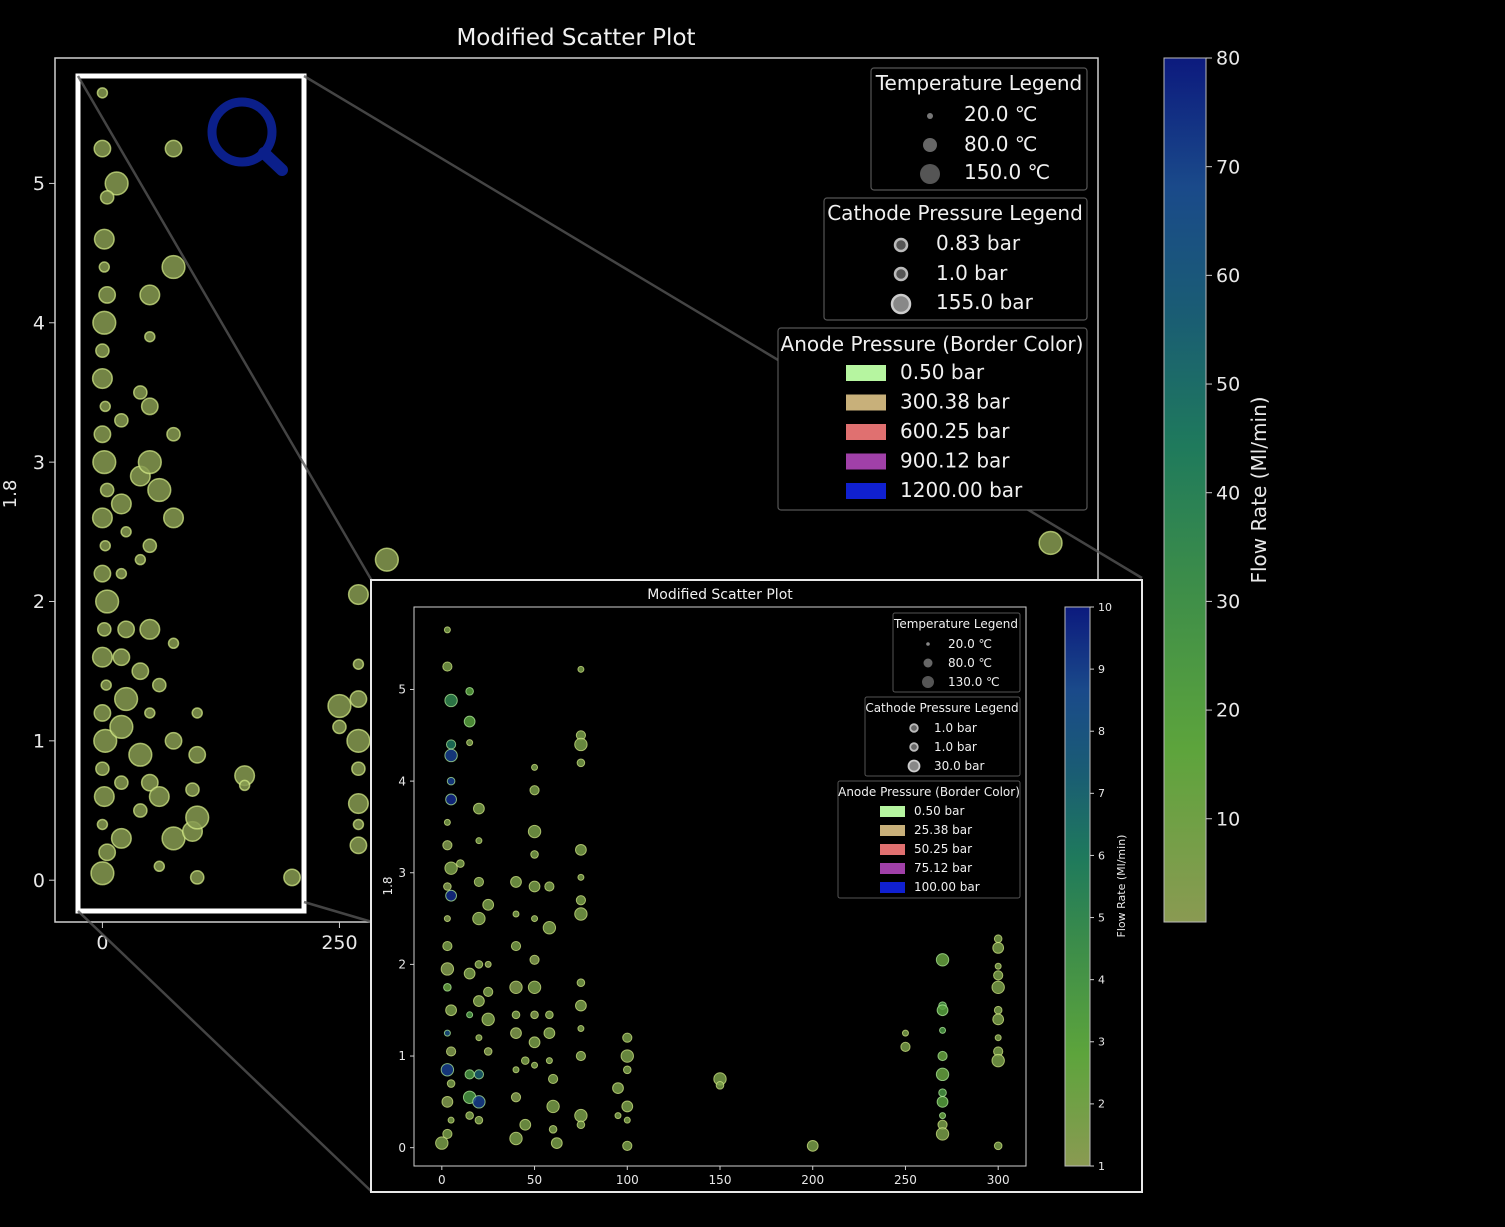 The height and width of the screenshot is (1227, 1505). What do you see at coordinates (985, 302) in the screenshot?
I see `cathode-legend-entry: 155.0 bar` at bounding box center [985, 302].